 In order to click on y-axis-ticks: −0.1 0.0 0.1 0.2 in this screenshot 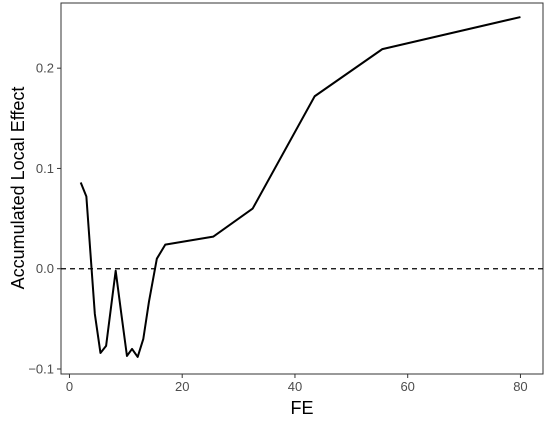, I will do `click(44, 218)`.